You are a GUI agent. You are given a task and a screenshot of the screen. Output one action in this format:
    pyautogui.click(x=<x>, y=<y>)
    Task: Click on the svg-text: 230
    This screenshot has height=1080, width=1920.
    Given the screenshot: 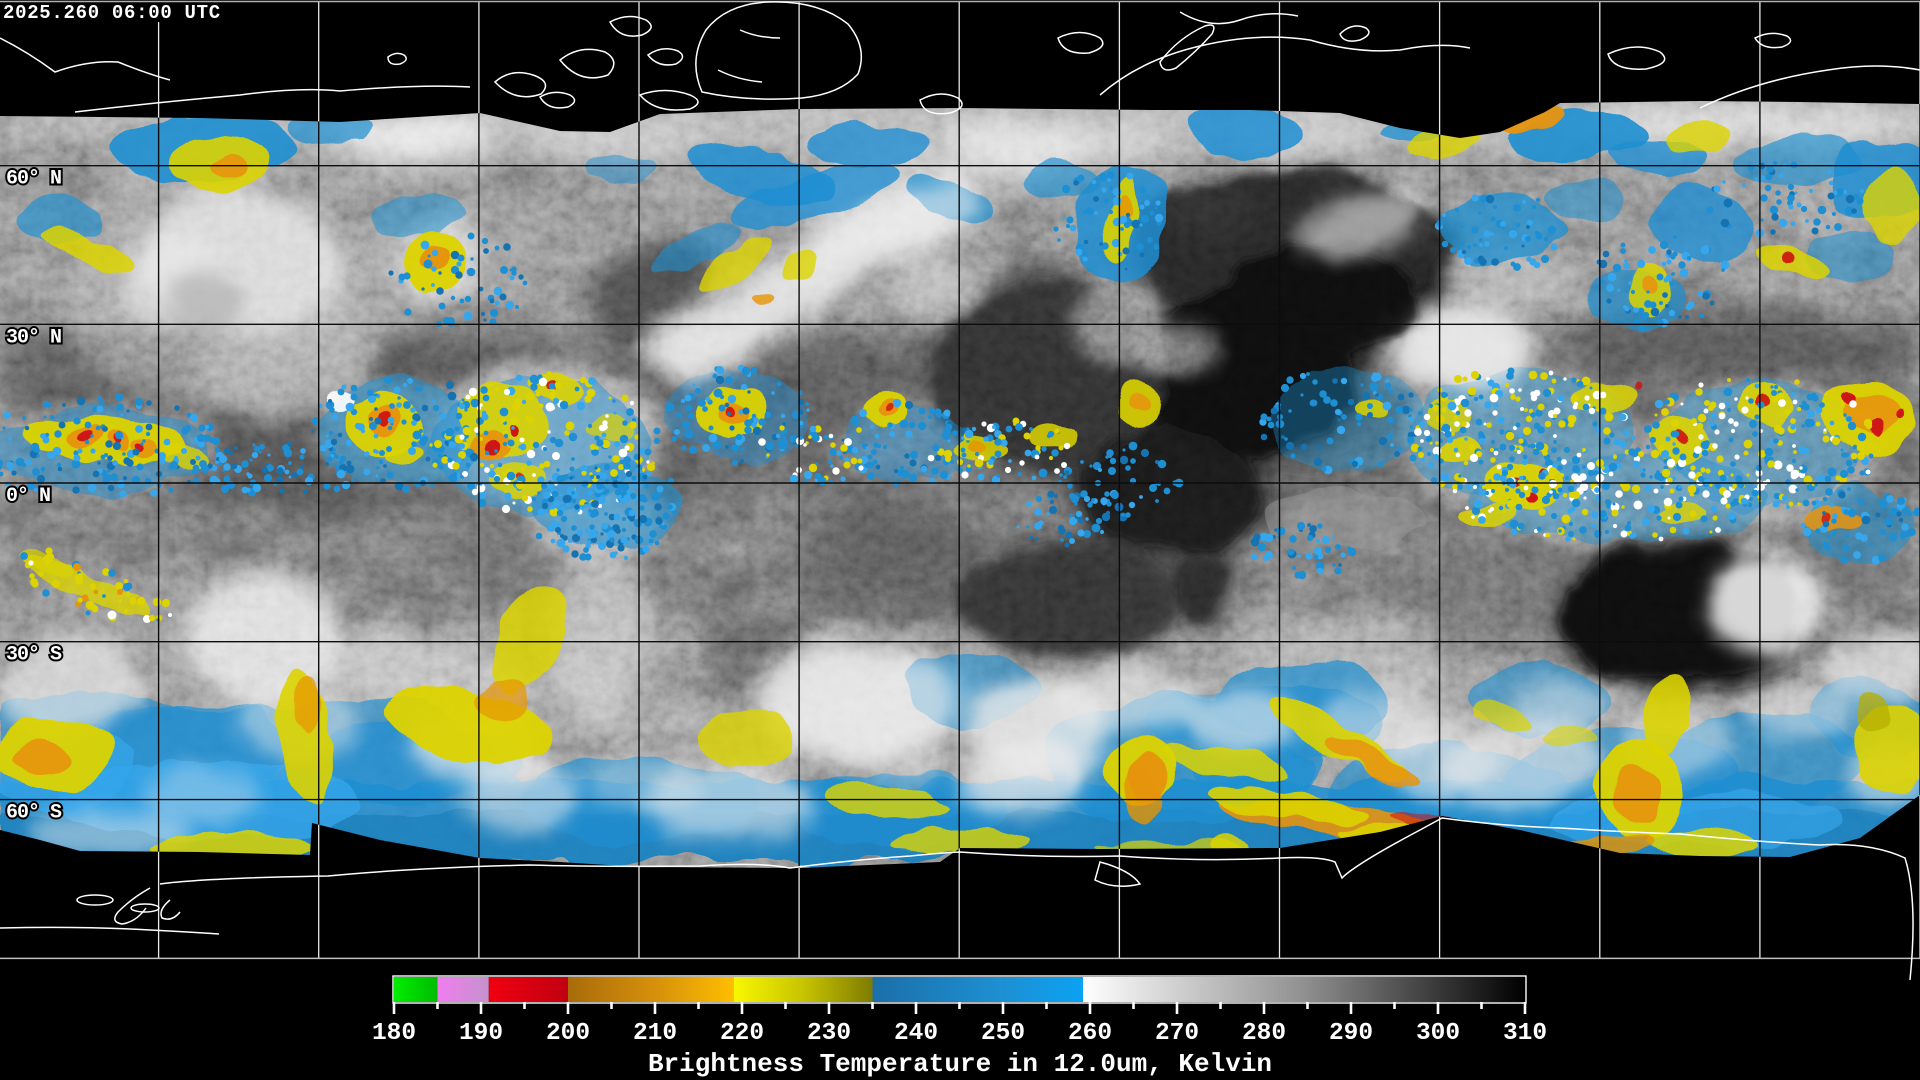 What is the action you would take?
    pyautogui.click(x=829, y=1033)
    